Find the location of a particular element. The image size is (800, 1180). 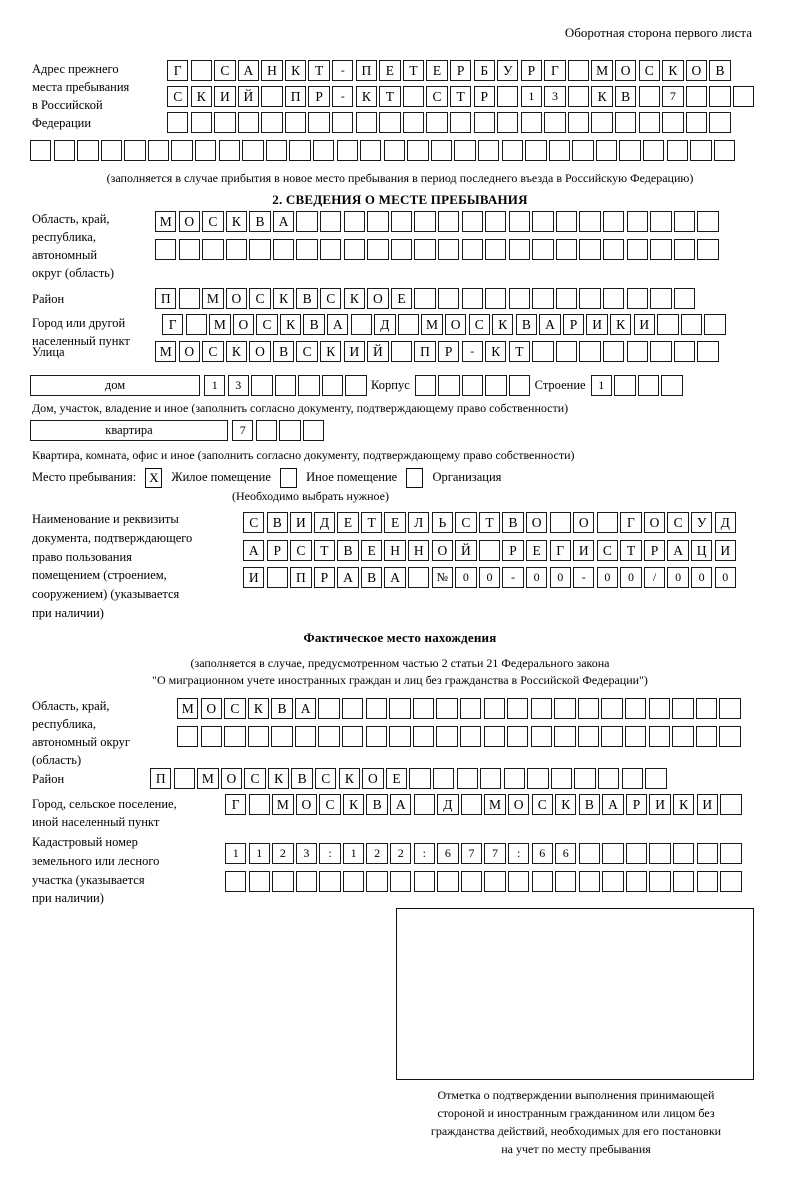

char-cell: 6 is located at coordinates (542, 854).